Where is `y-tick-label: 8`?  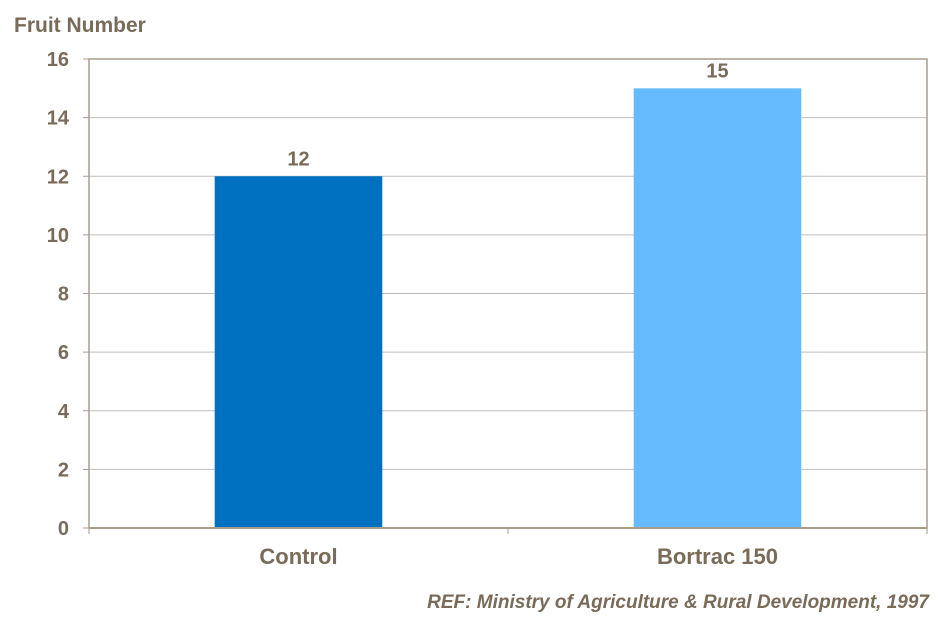
y-tick-label: 8 is located at coordinates (63, 295).